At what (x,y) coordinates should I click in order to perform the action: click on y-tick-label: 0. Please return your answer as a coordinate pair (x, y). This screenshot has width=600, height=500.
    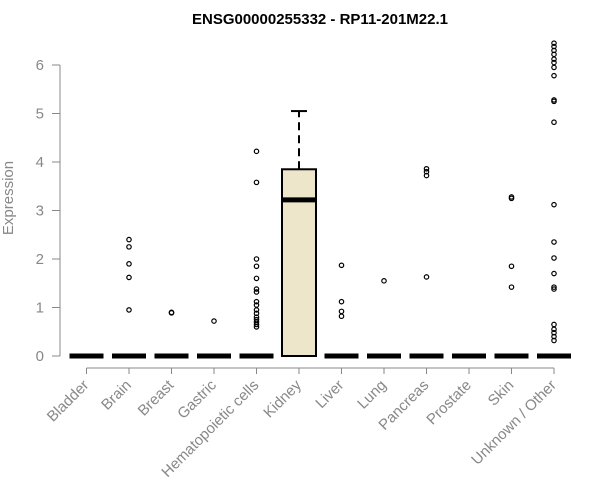
    Looking at the image, I should click on (40, 356).